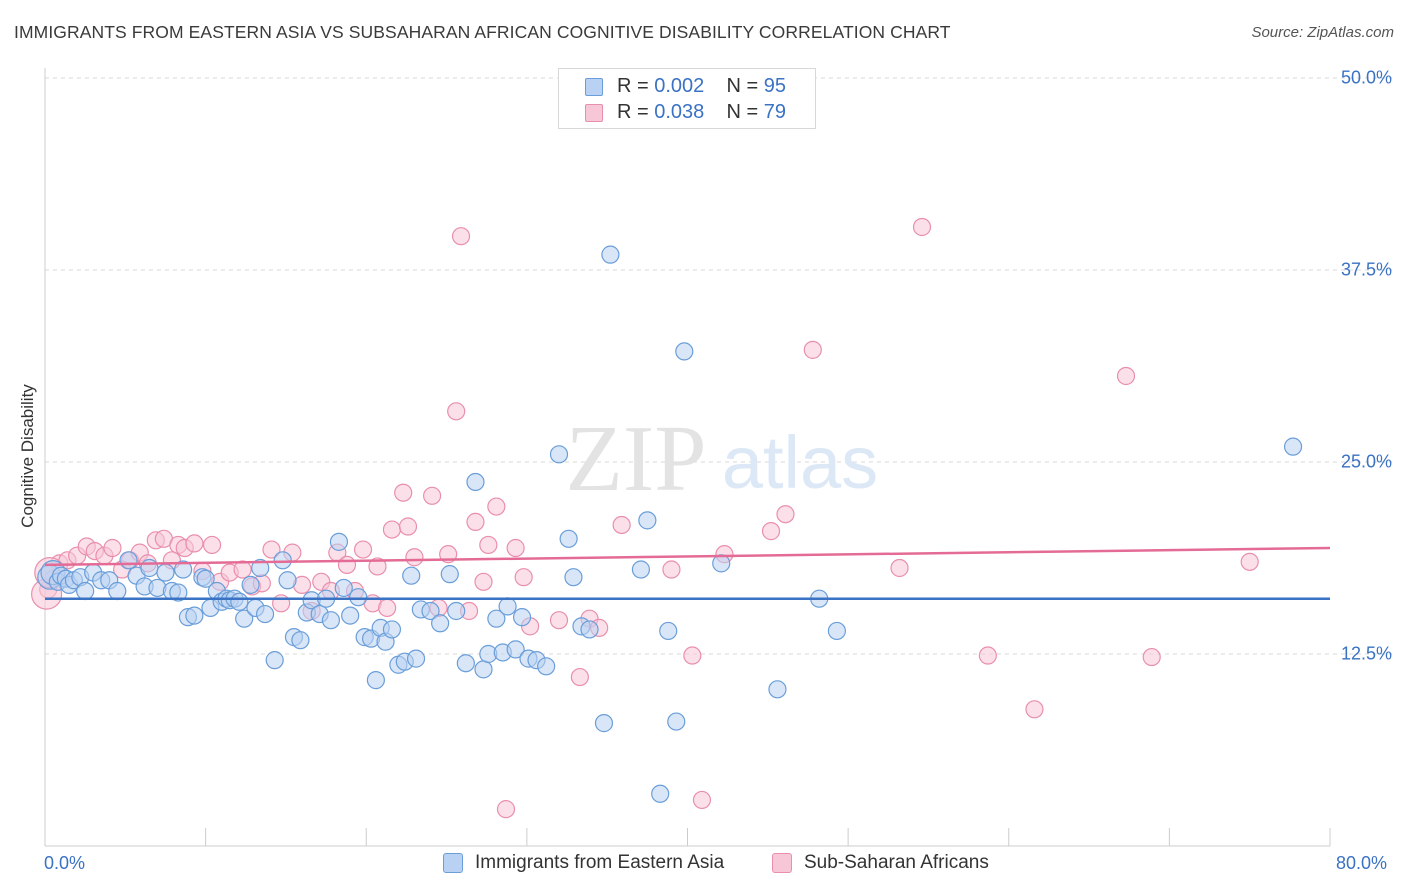 The image size is (1406, 892). Describe the element at coordinates (1322, 32) in the screenshot. I see `source-label: Source: ZipAtlas.com` at that location.